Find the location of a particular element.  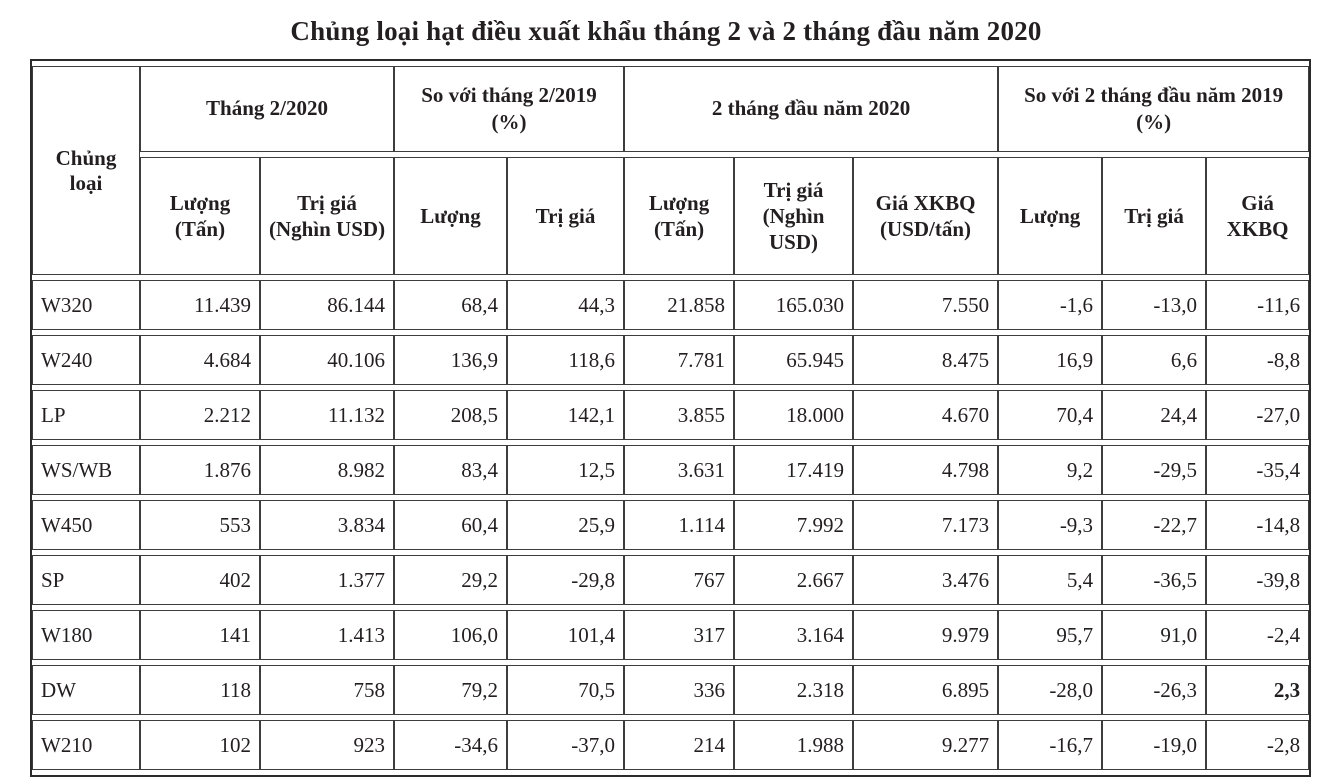

data-cell: 29,2 is located at coordinates (451, 580).